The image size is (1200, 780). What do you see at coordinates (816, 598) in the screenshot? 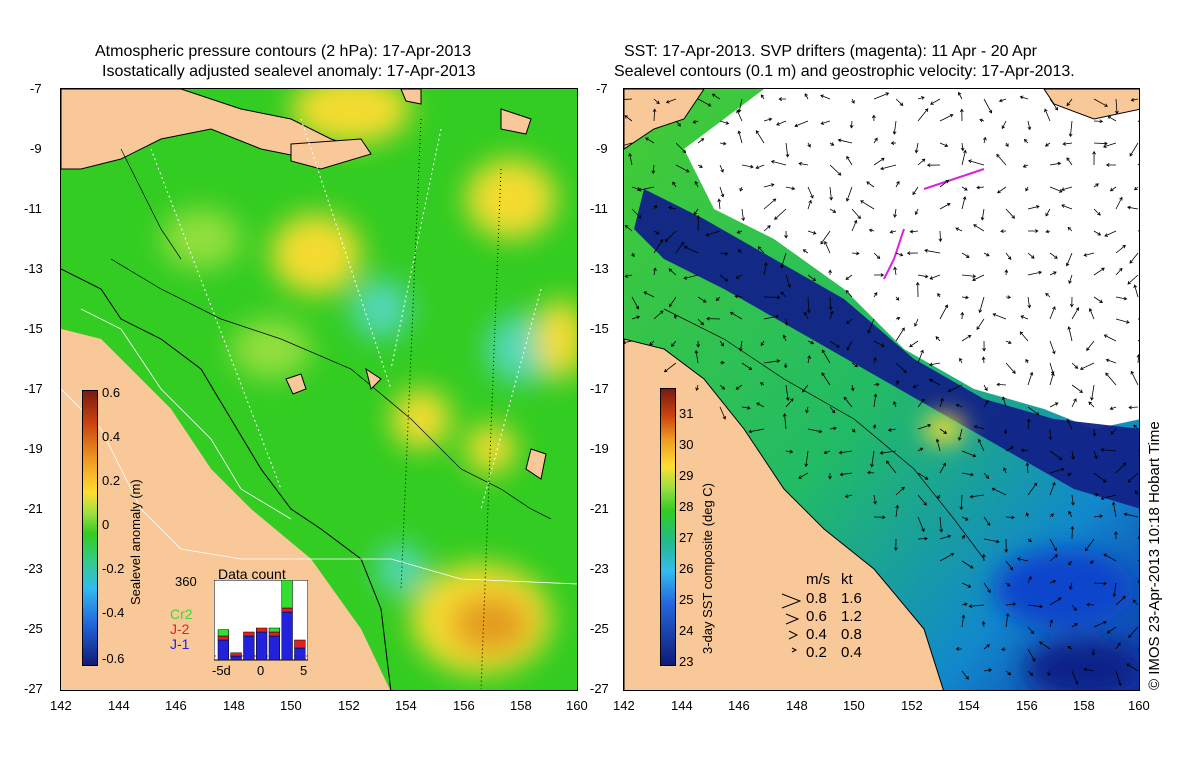
I see `speed-ms: 0.8` at bounding box center [816, 598].